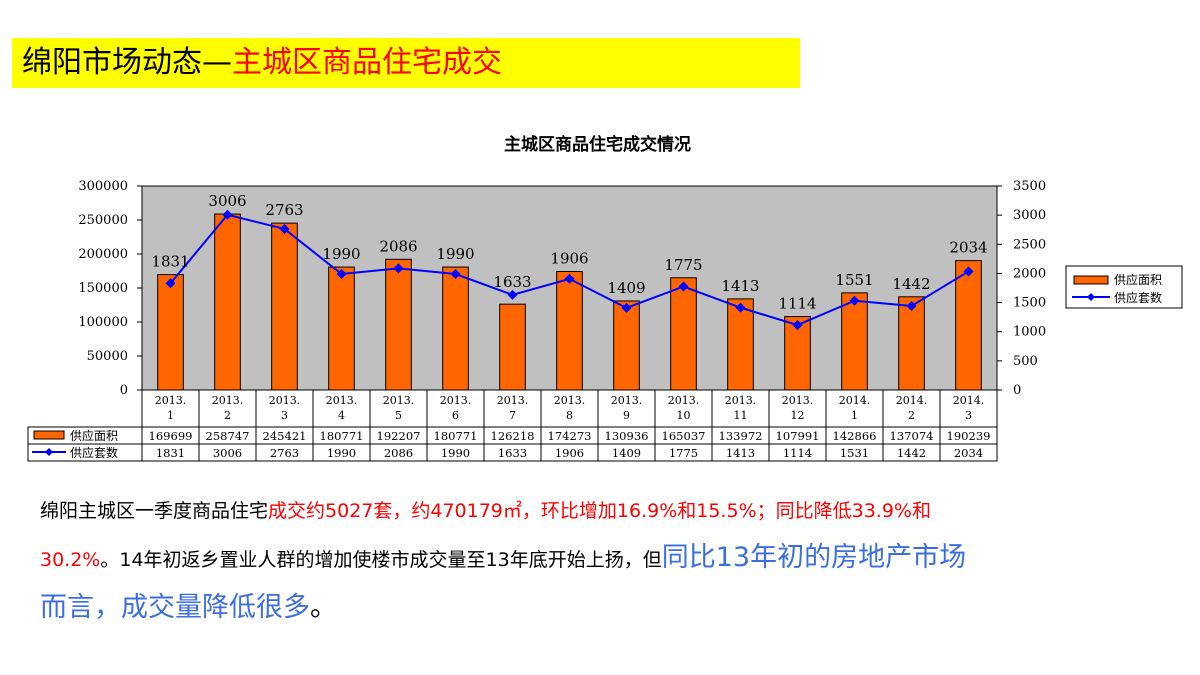 The image size is (1200, 675). Describe the element at coordinates (154, 511) in the screenshot. I see `summary-text-1a: 绵阳主城区一季度商品住宅` at that location.